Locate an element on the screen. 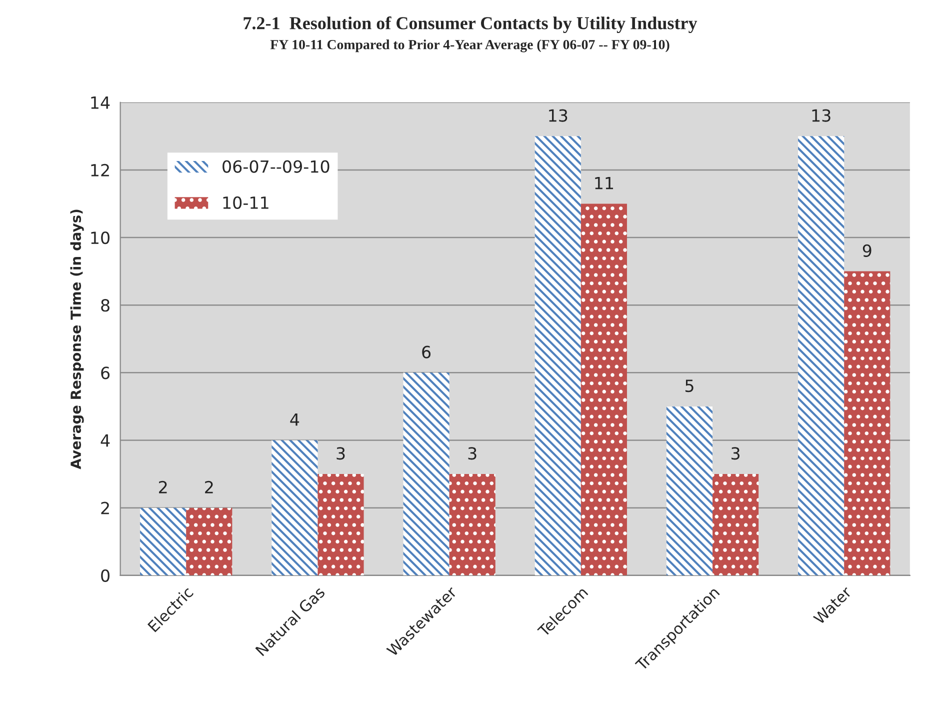  y-tick-label: 12 is located at coordinates (100, 170).